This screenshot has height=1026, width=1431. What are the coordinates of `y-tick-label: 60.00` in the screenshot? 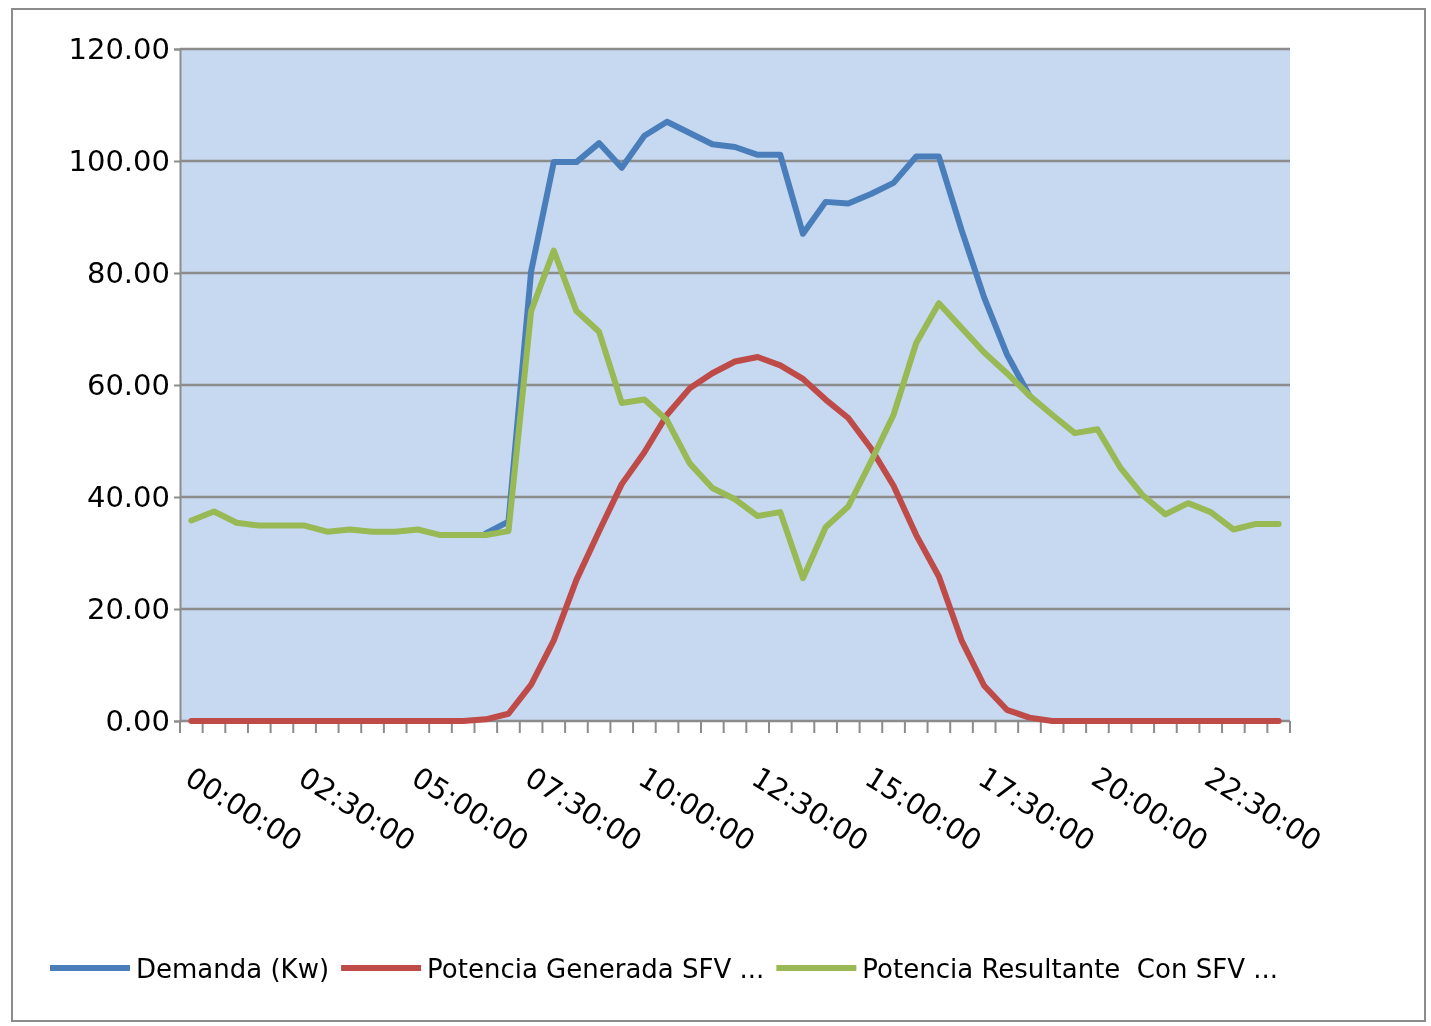 It's located at (128, 384).